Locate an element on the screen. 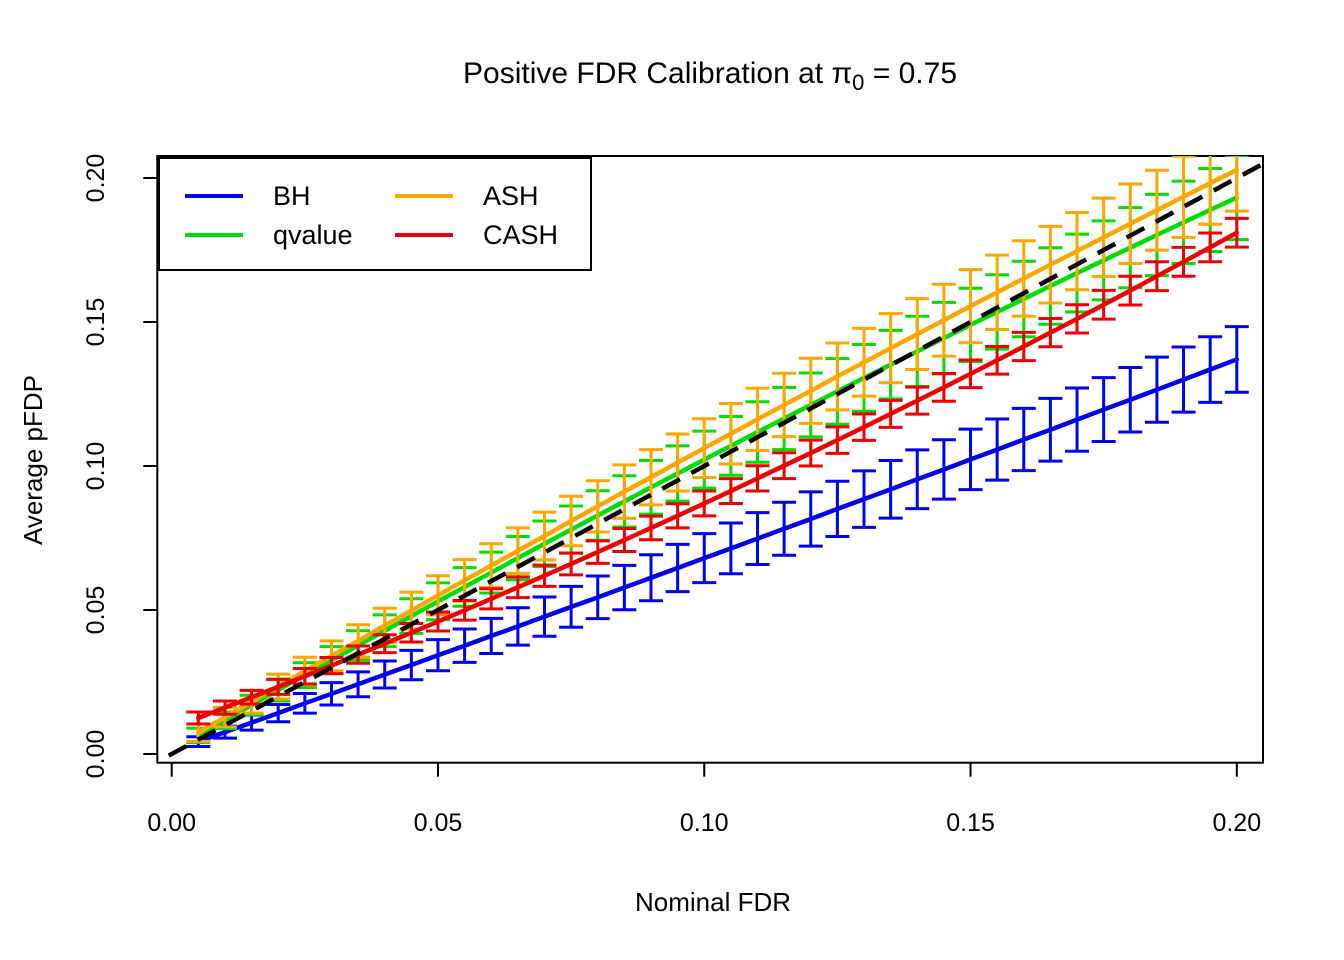 This screenshot has height=960, width=1344. x-tick-label: 0.15 is located at coordinates (970, 823).